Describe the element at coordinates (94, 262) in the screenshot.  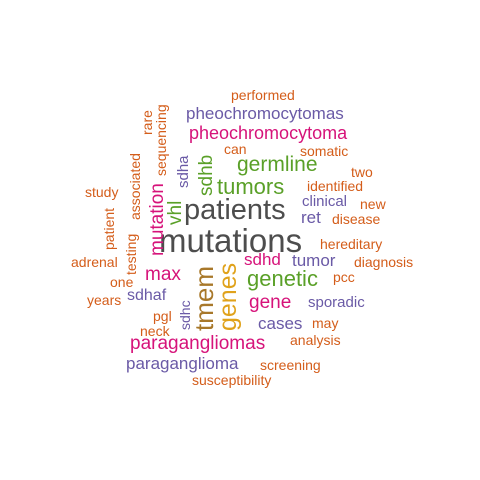
I see `word-adrenal: adrenal` at that location.